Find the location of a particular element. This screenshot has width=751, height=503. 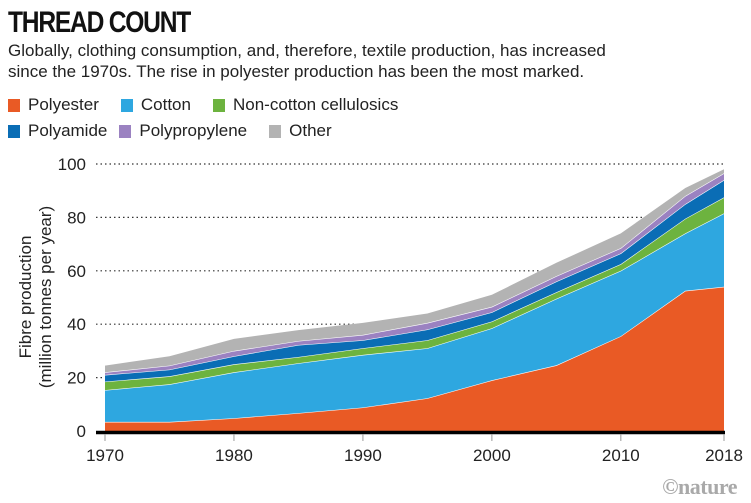

y-tick-label-80: 80 is located at coordinates (76, 217).